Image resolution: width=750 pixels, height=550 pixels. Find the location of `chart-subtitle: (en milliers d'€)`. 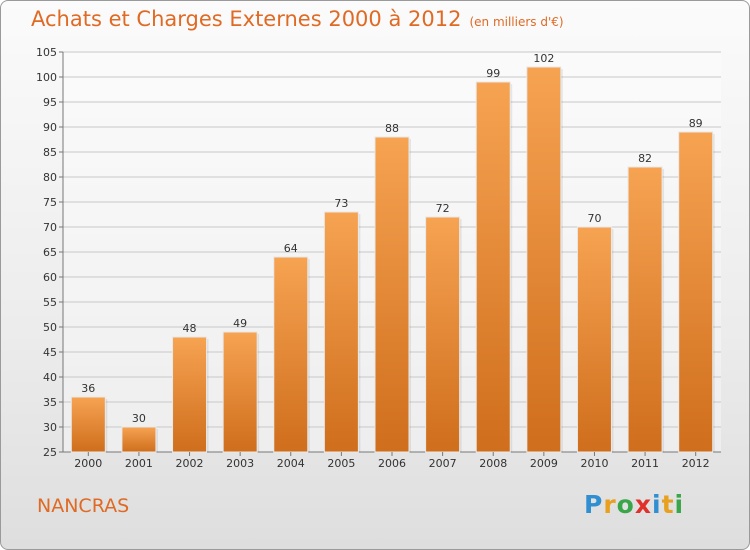

chart-subtitle: (en milliers d'€) is located at coordinates (516, 22).